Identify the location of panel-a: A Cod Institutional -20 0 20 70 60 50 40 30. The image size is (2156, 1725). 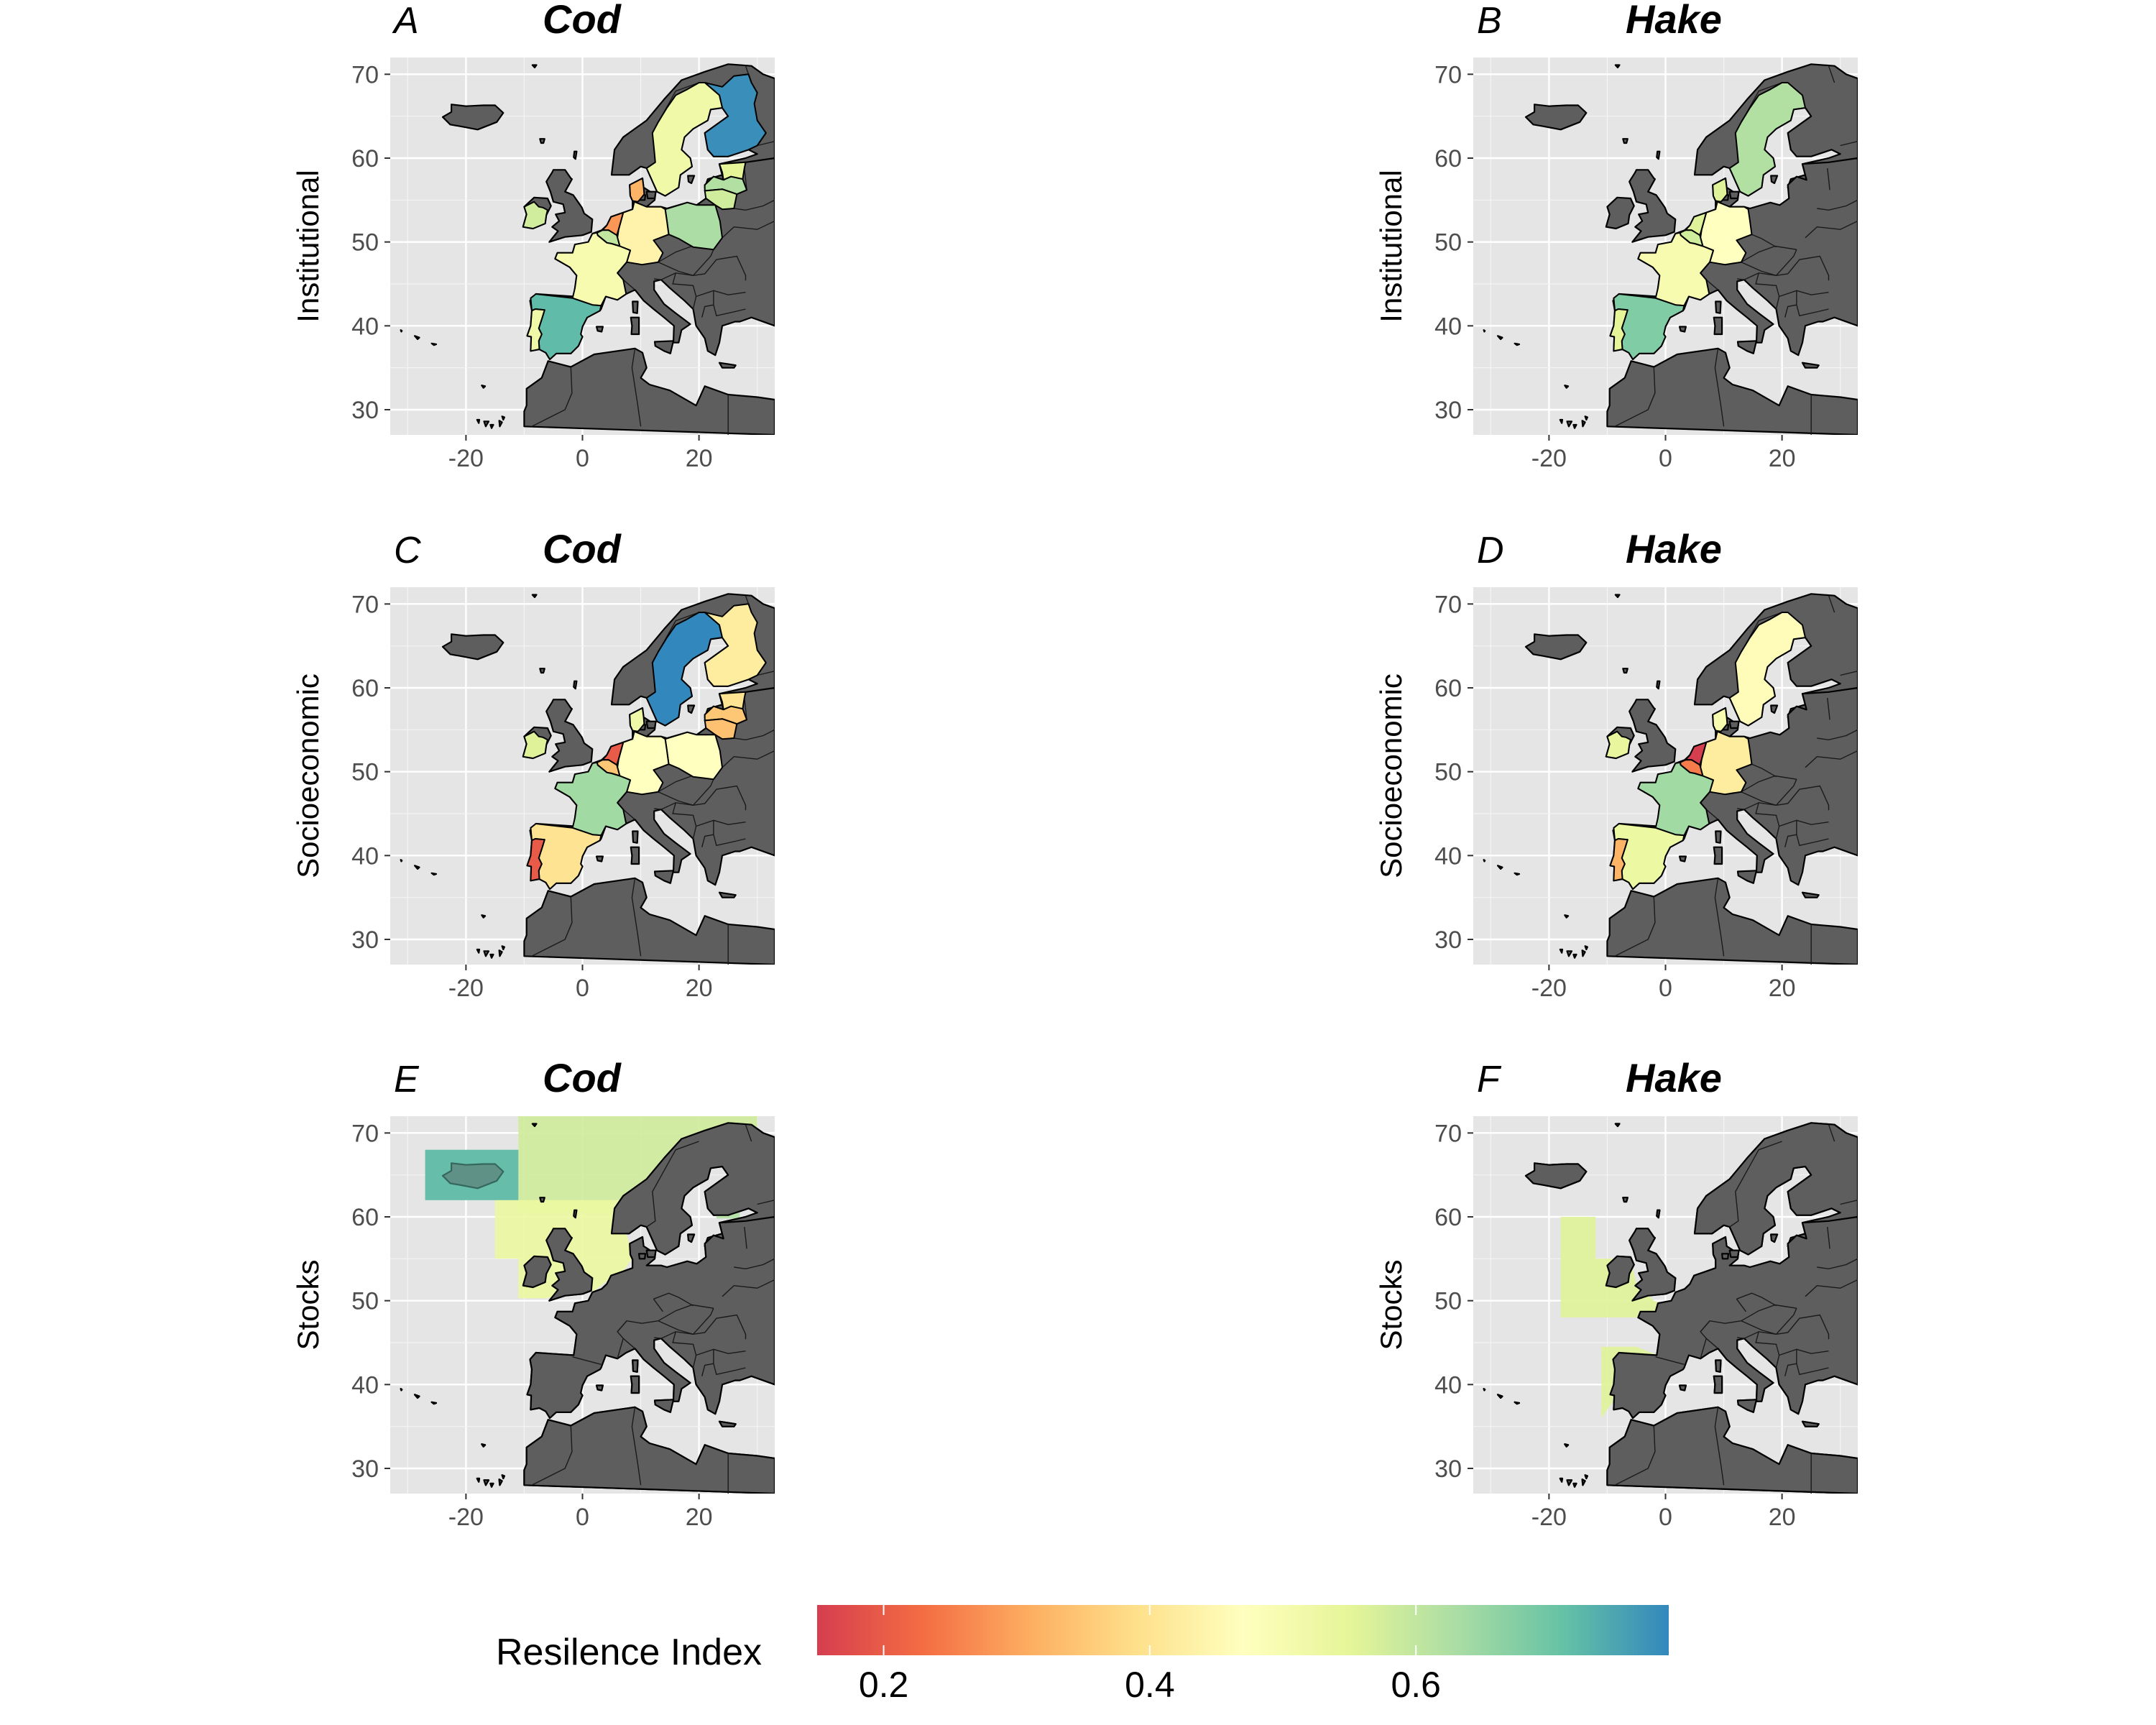
(533, 236).